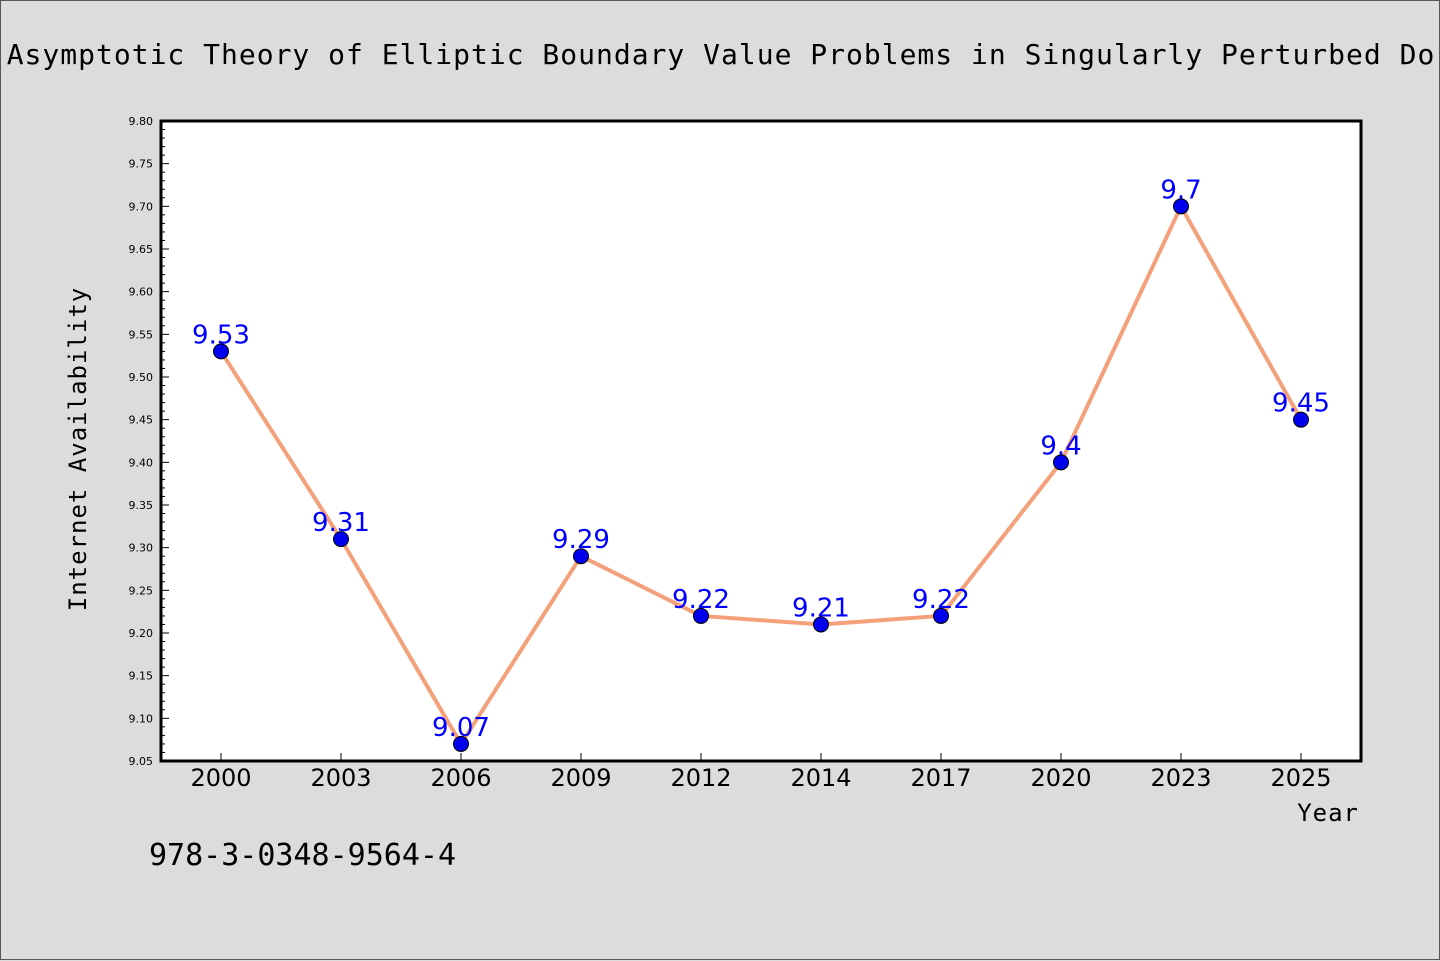 The height and width of the screenshot is (961, 1440). Describe the element at coordinates (141, 164) in the screenshot. I see `y-tick-label: 9.75` at that location.